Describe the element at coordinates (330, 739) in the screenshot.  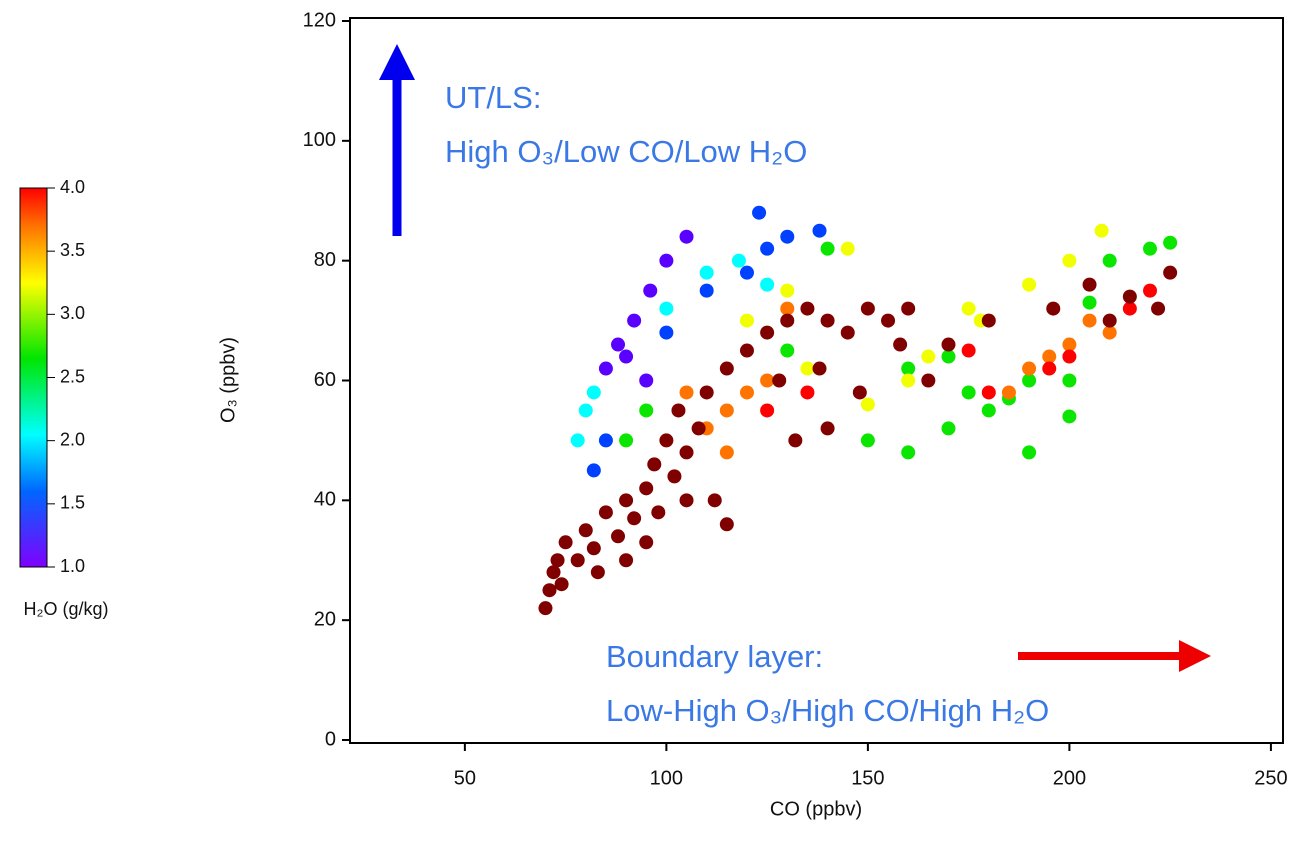
I see `y-tick-label: 0` at that location.